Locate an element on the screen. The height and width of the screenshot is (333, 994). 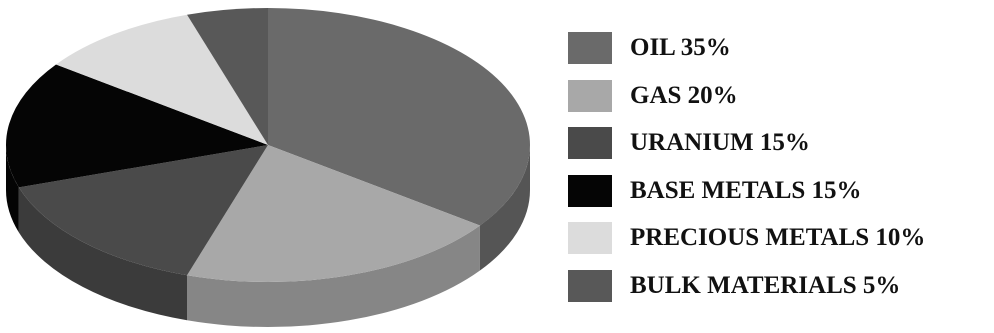
legend-label: BULK MATERIALS 5% is located at coordinates (765, 285).